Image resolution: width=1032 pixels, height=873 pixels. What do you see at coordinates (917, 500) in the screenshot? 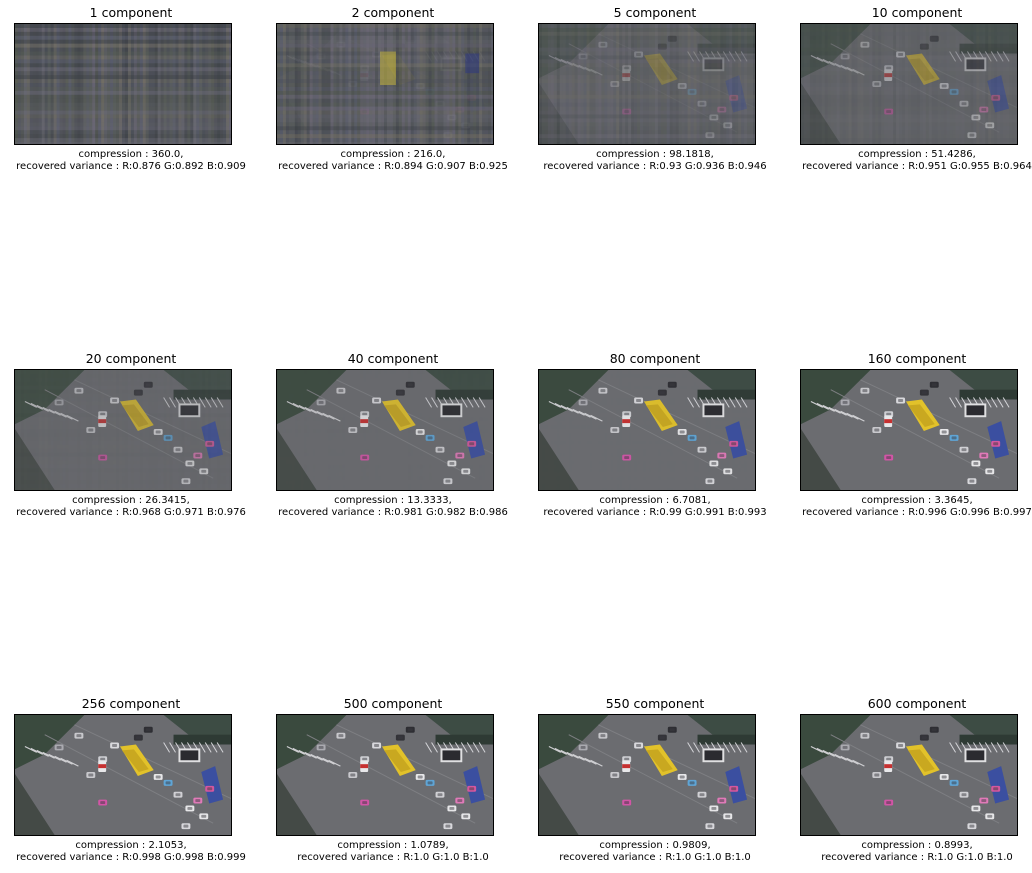
I see `compression-text: compression : 3.3645,` at bounding box center [917, 500].